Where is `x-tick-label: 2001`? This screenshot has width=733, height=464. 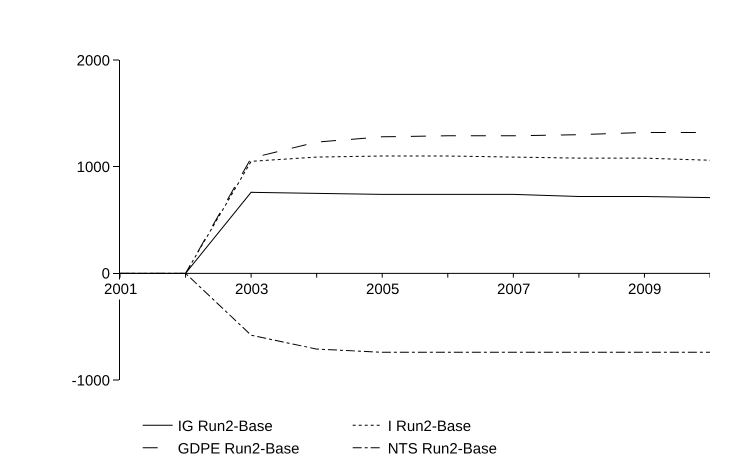
x-tick-label: 2001 is located at coordinates (121, 289).